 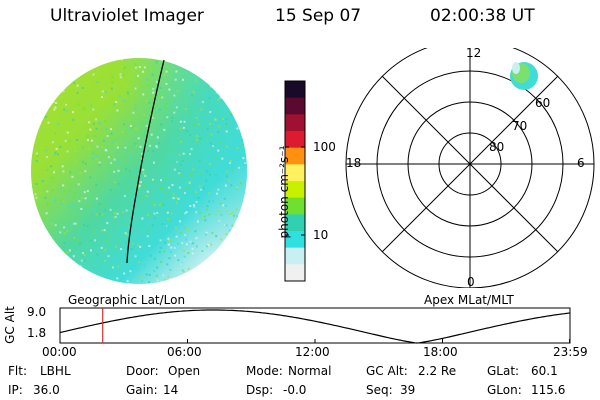 What do you see at coordinates (284, 192) in the screenshot?
I see `colorbar-unit-label: photon cm⁻²s⁻¹` at bounding box center [284, 192].